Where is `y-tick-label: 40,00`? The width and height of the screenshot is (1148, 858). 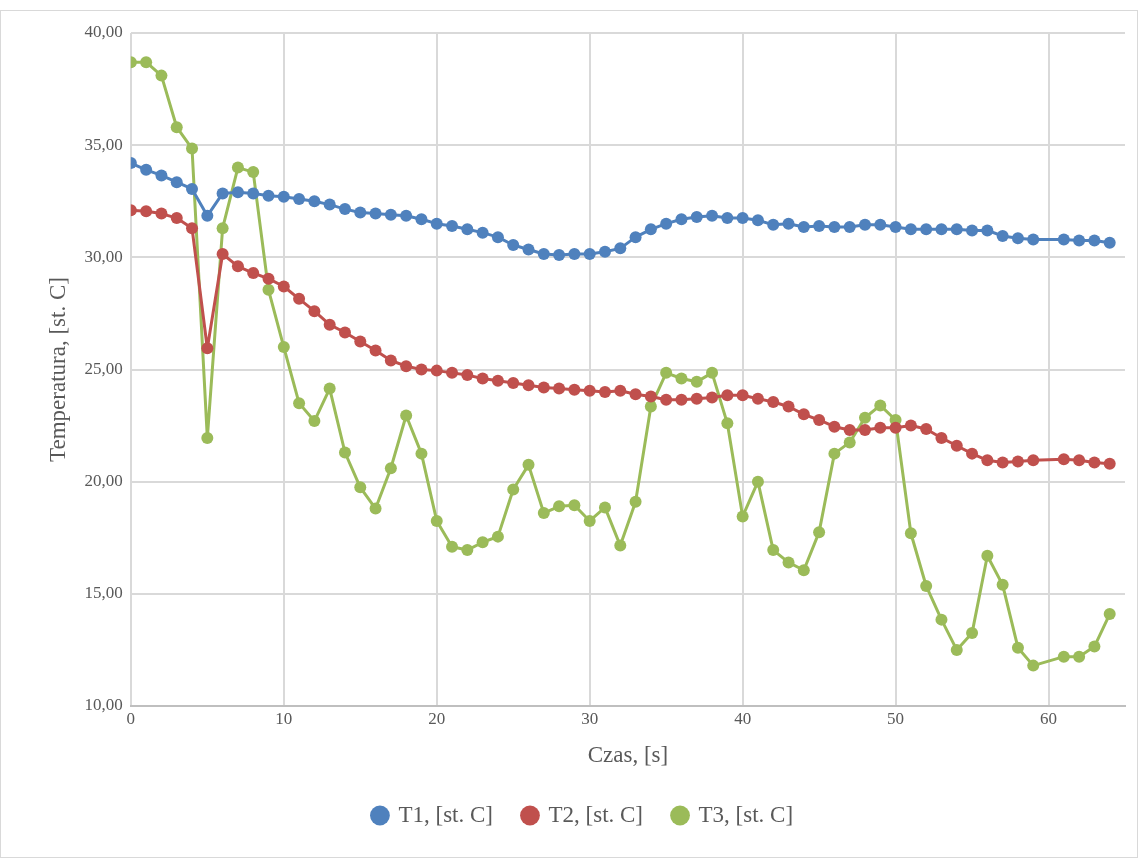
y-tick-label: 40,00 is located at coordinates (103, 32).